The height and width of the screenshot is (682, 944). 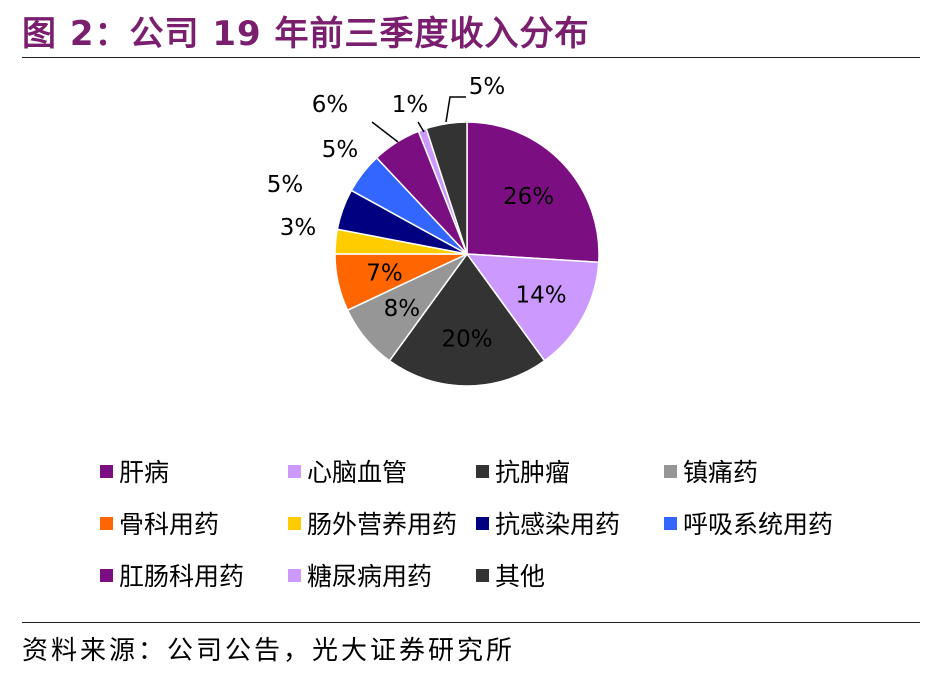 I want to click on slice-2-wedge, so click(x=532, y=307).